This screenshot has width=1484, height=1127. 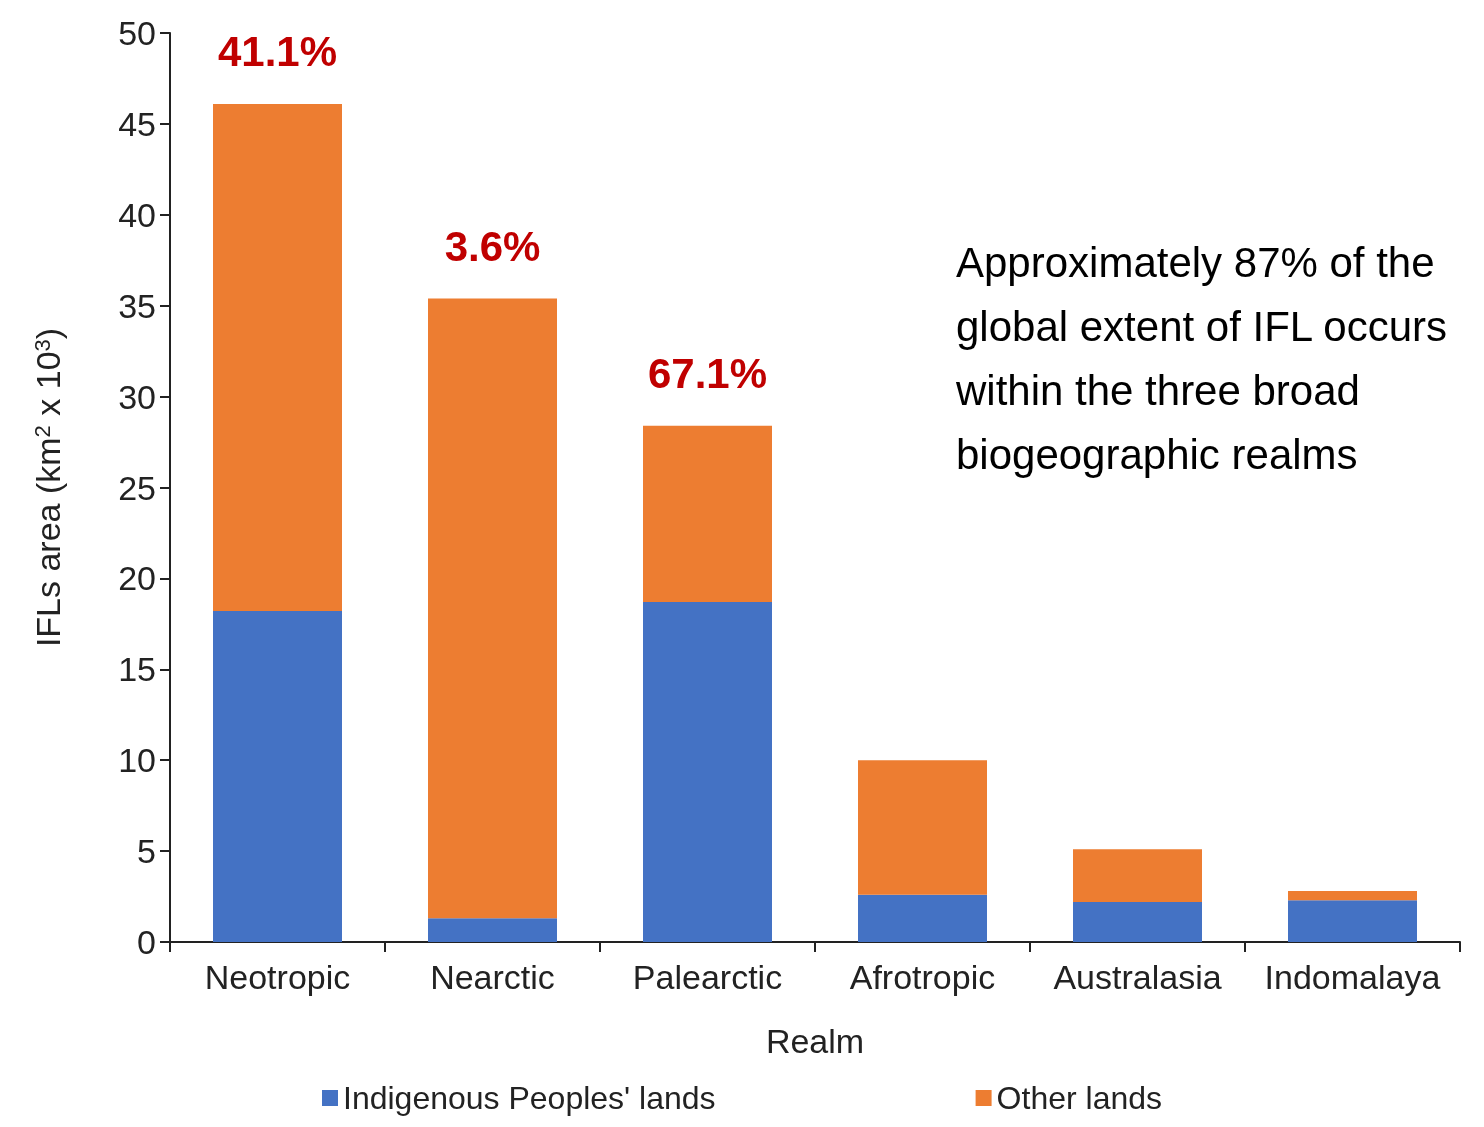 I want to click on y-tick-label: 45, so click(x=137, y=123).